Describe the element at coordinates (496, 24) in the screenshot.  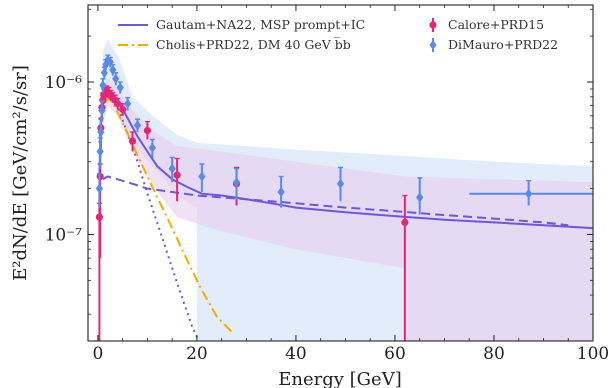
I see `legend-label-points-0: Calore+PRD15` at that location.